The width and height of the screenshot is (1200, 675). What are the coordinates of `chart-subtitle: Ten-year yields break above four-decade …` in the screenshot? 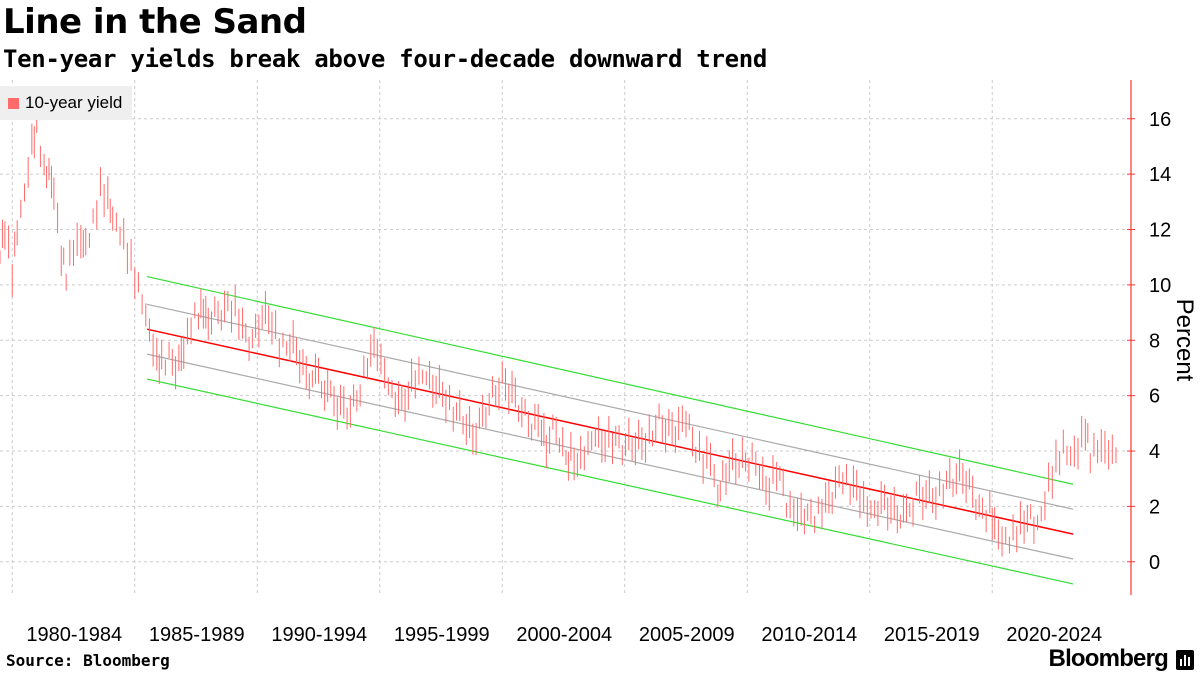 It's located at (385, 59).